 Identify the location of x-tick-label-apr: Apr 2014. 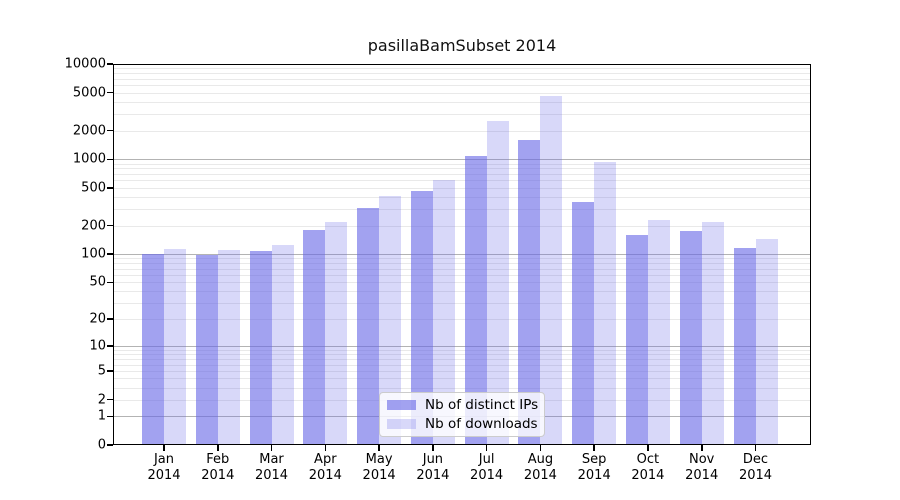
(325, 468).